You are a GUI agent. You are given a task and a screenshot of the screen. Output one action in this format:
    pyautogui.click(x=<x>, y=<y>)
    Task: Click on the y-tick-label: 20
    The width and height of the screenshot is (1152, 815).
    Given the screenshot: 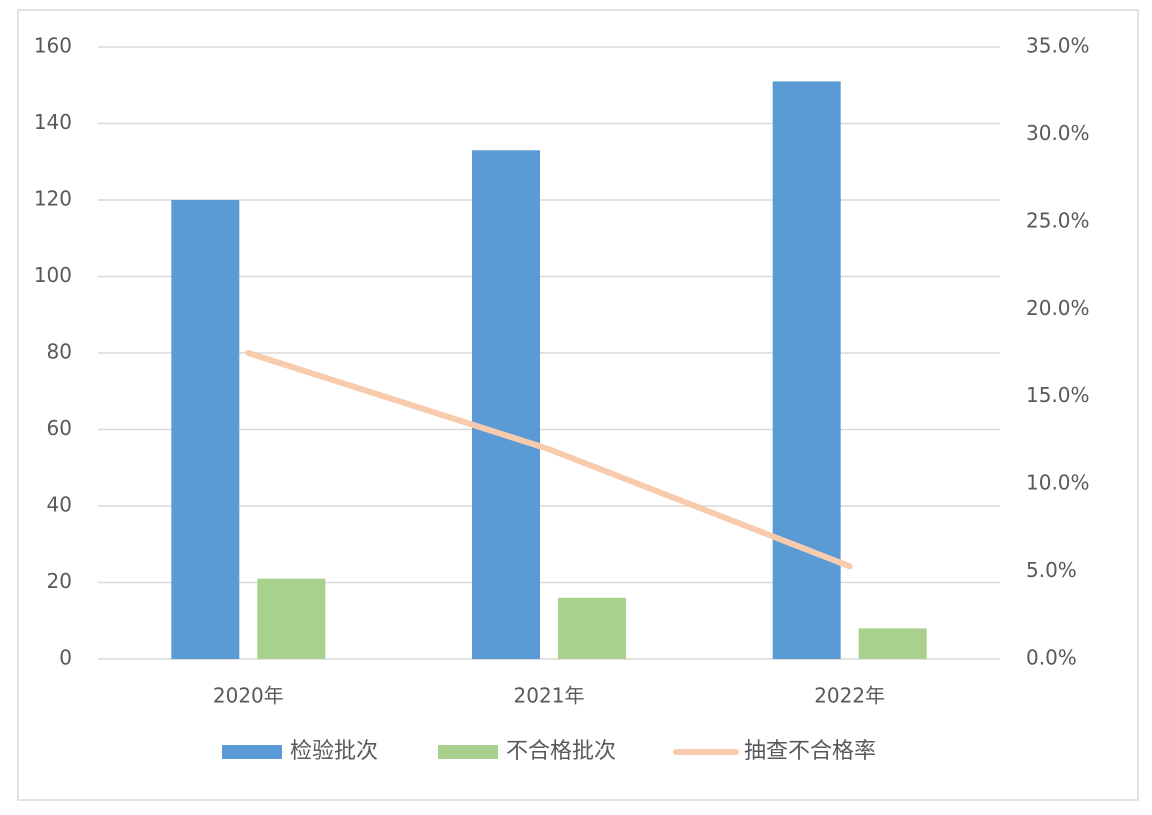 What is the action you would take?
    pyautogui.click(x=59, y=581)
    